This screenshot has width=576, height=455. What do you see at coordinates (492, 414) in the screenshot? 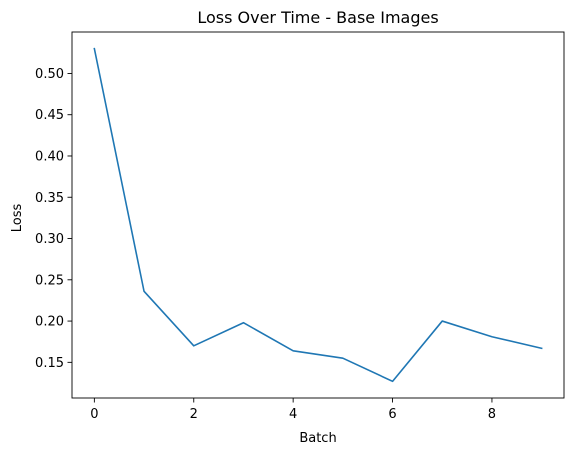
I see `x-tick-label: 8` at bounding box center [492, 414].